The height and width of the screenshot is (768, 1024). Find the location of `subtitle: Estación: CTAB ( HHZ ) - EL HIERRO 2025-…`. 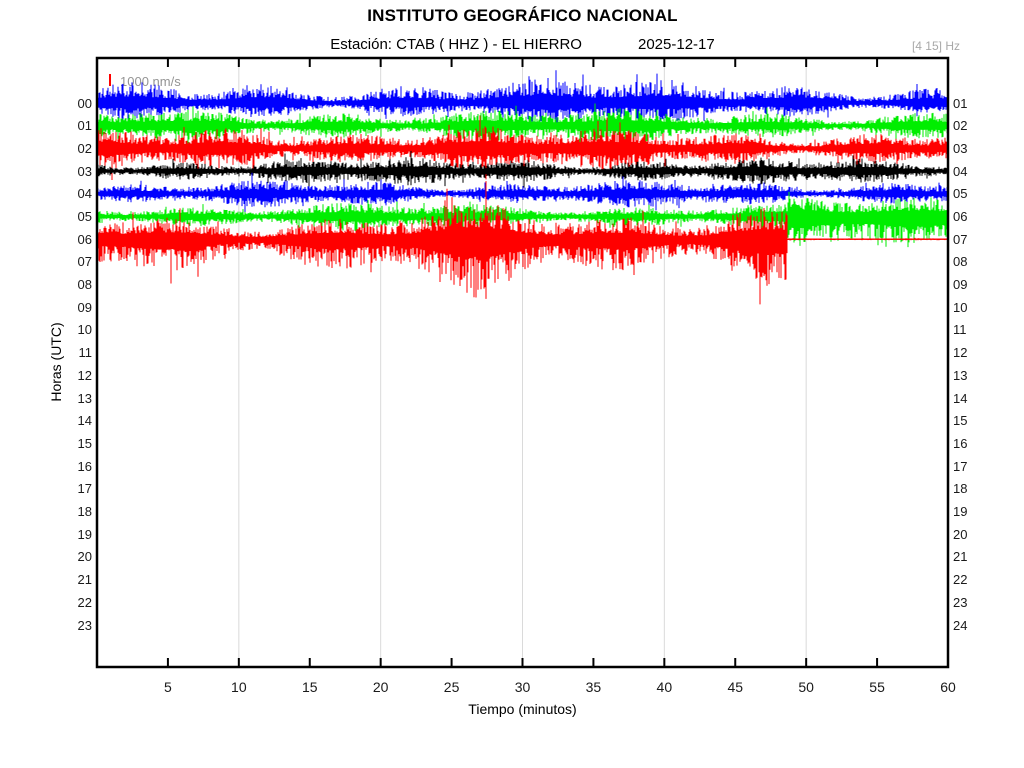

subtitle: Estación: CTAB ( HHZ ) - EL HIERRO 2025-… is located at coordinates (522, 44).